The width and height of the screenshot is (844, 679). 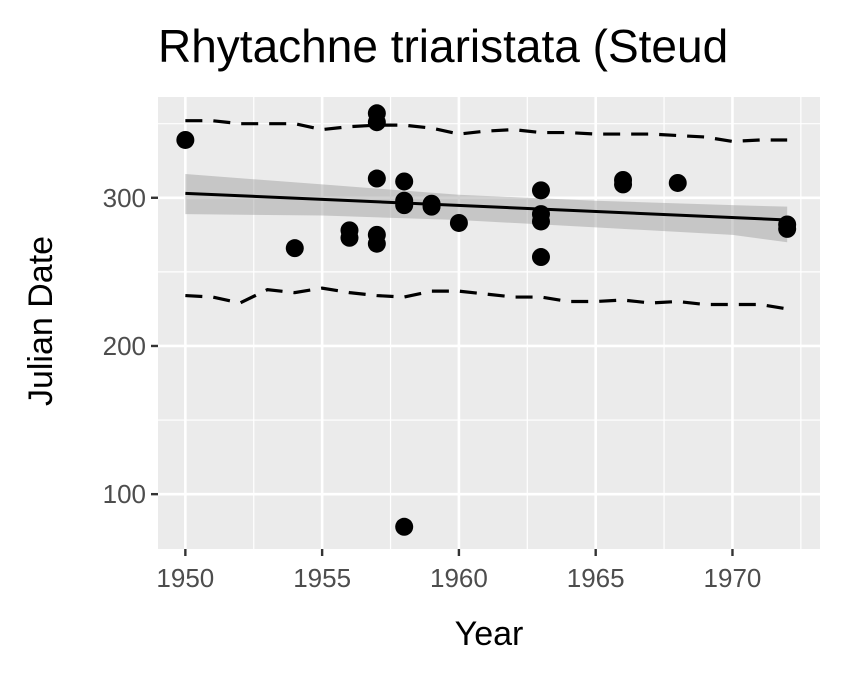 I want to click on chart-title: Rhytachne triaristata (Steud, so click(x=443, y=46).